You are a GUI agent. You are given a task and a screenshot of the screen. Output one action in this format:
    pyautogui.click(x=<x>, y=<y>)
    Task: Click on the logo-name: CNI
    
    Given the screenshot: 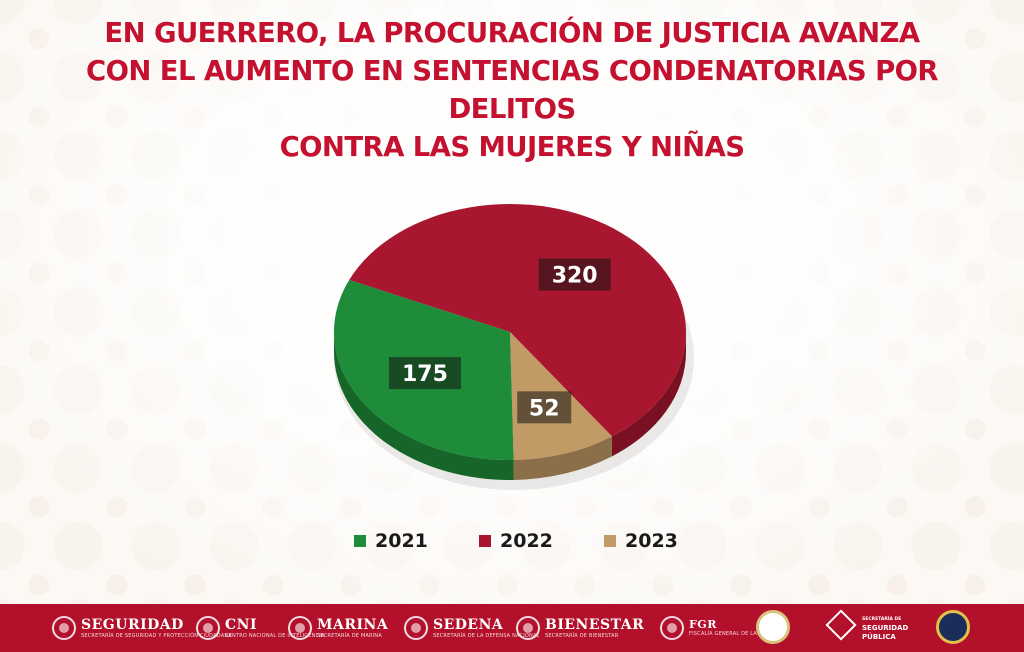 What is the action you would take?
    pyautogui.click(x=241, y=624)
    